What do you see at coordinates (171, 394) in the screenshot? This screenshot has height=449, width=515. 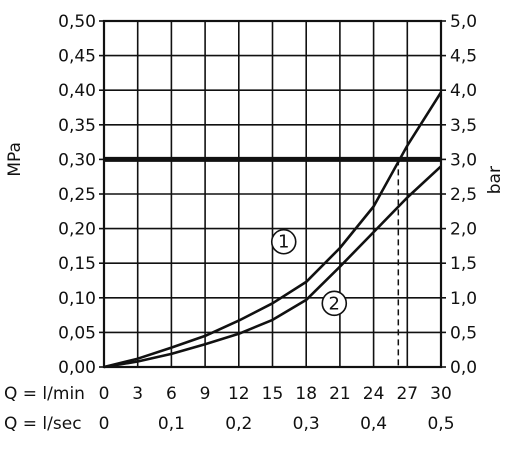 I see `x-tick-label-lpm: 6` at bounding box center [171, 394].